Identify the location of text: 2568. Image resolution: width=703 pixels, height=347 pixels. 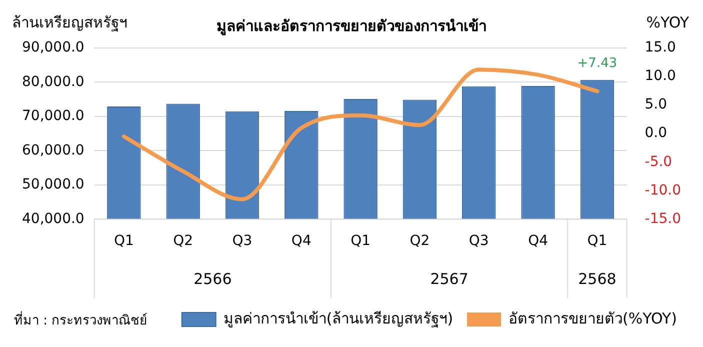
(597, 279).